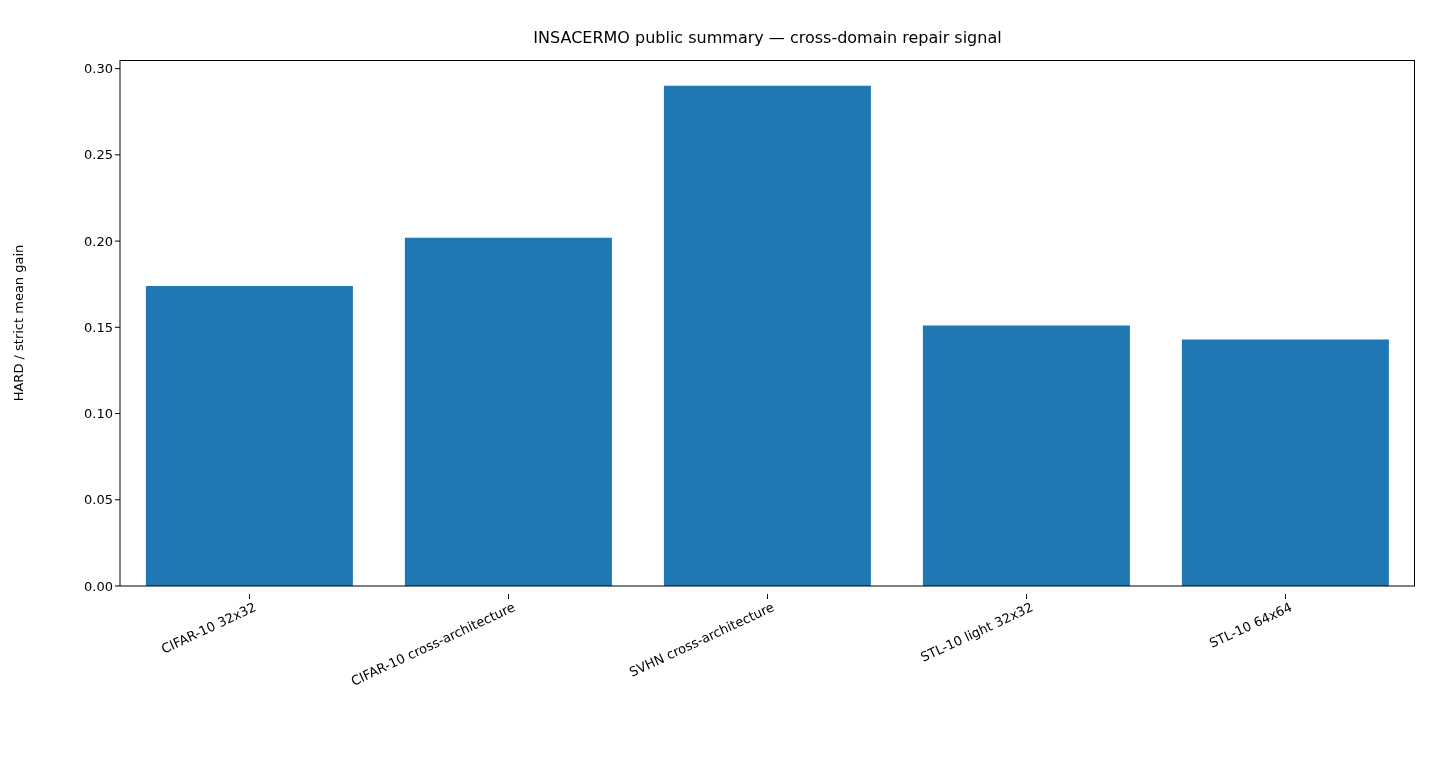 The height and width of the screenshot is (768, 1440). What do you see at coordinates (98, 327) in the screenshot?
I see `y-tick-label: 0.15` at bounding box center [98, 327].